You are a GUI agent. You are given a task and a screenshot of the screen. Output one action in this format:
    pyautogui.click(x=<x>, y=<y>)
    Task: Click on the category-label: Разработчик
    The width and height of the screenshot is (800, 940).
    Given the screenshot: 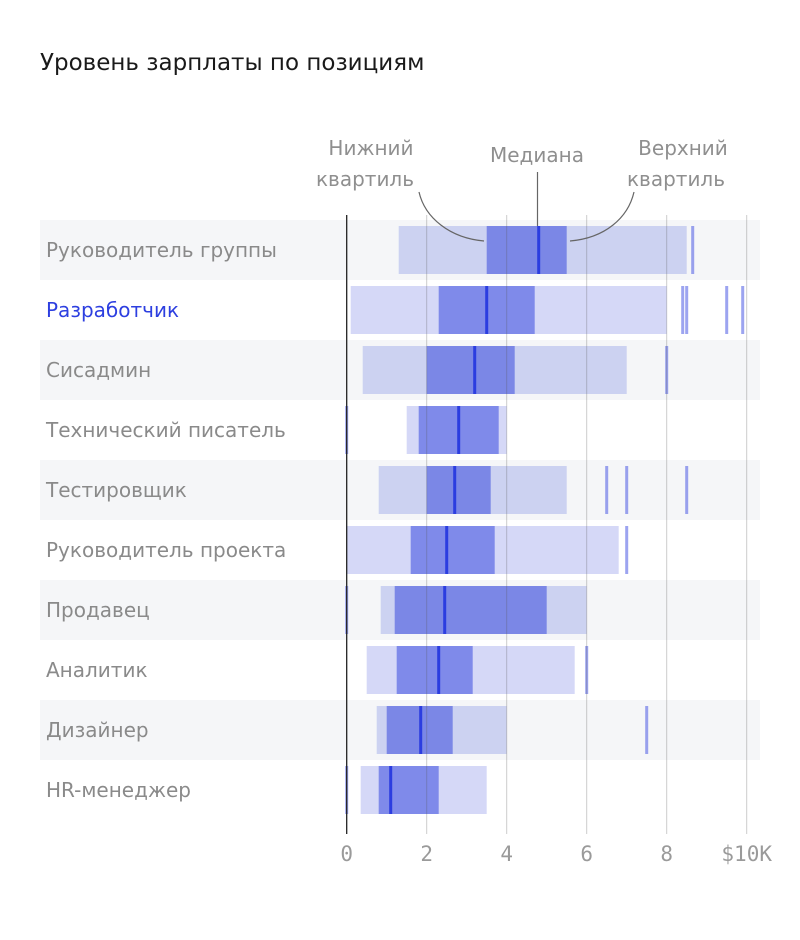 What is the action you would take?
    pyautogui.click(x=112, y=310)
    